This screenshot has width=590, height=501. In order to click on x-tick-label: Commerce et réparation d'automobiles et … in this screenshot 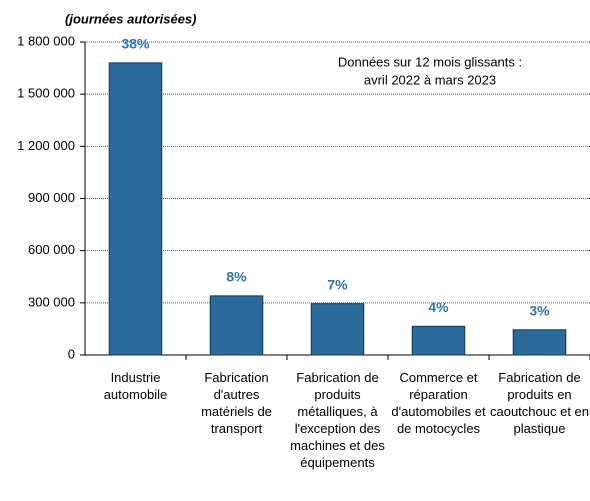, I will do `click(438, 403)`.